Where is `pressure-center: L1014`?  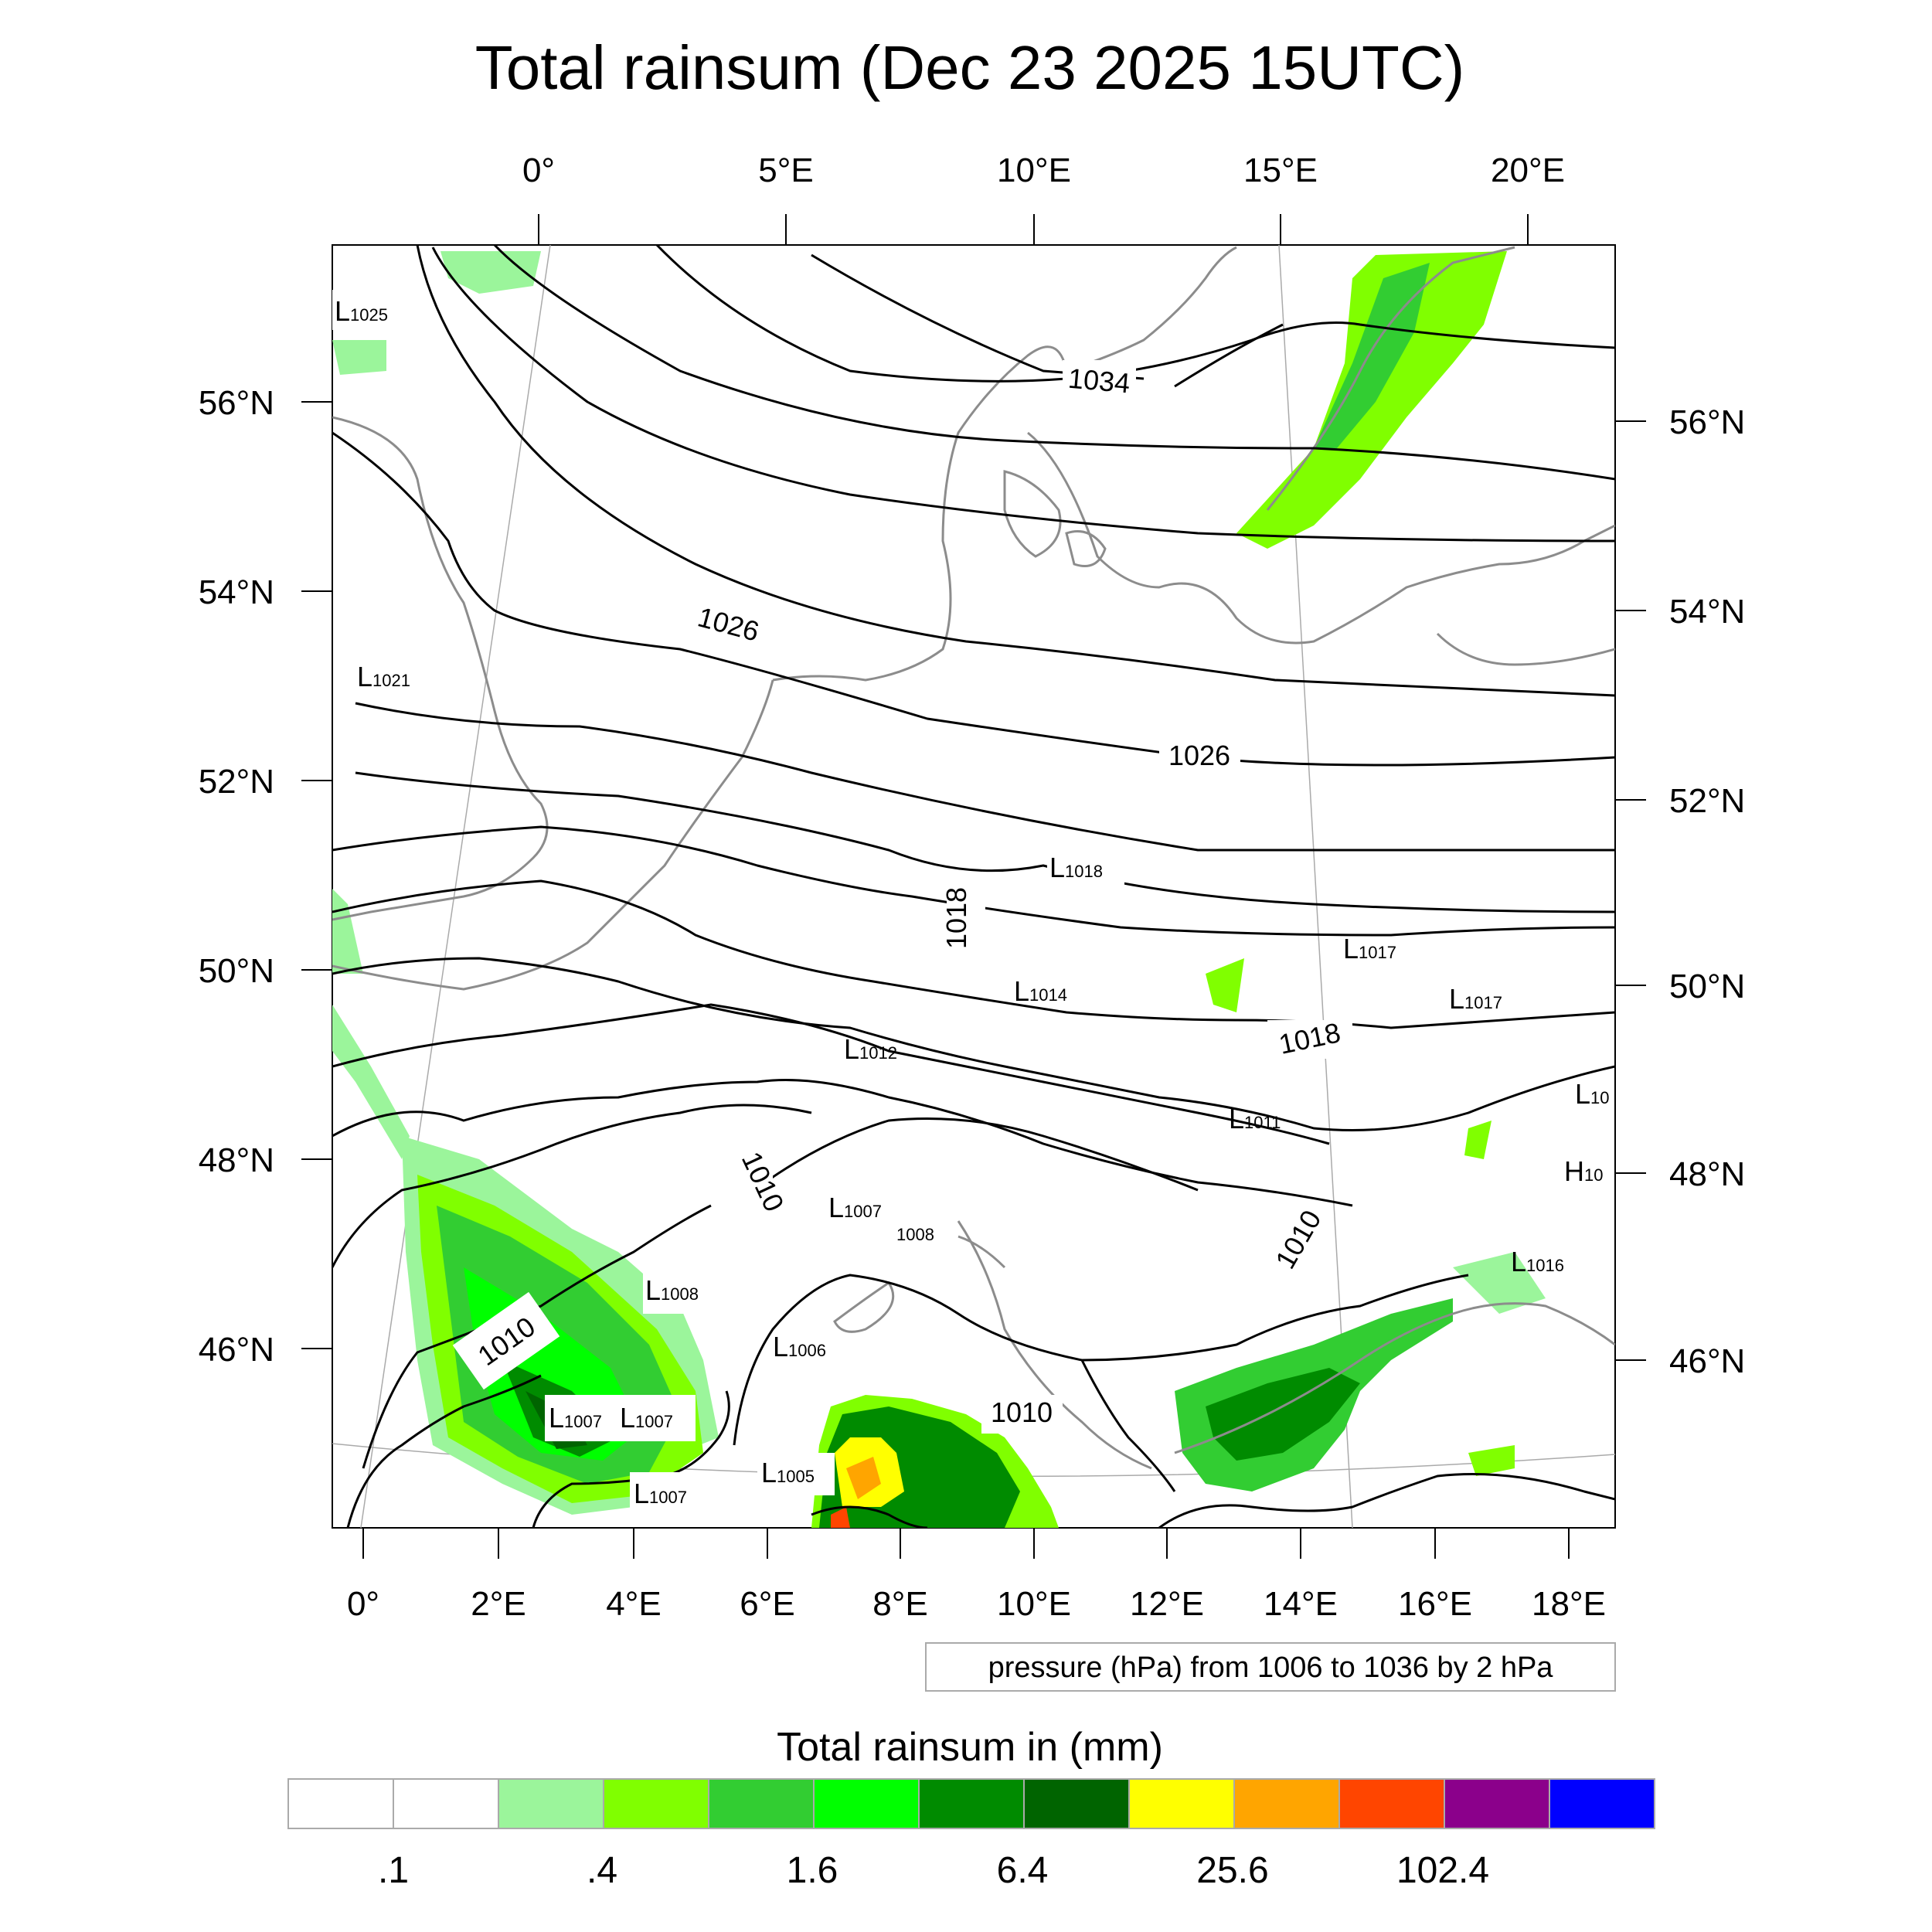
pressure-center: L1014 is located at coordinates (1041, 991).